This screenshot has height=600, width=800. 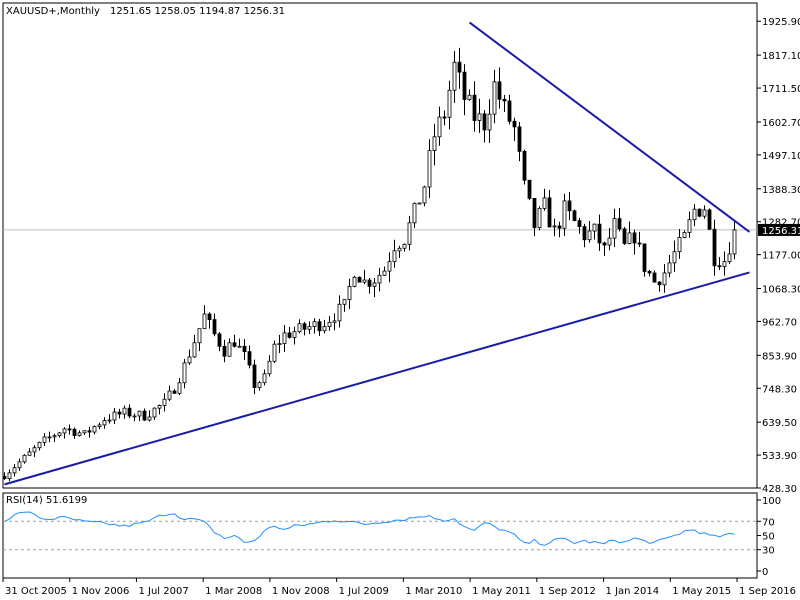 I want to click on price-tick-label: 1282.70, so click(x=781, y=223).